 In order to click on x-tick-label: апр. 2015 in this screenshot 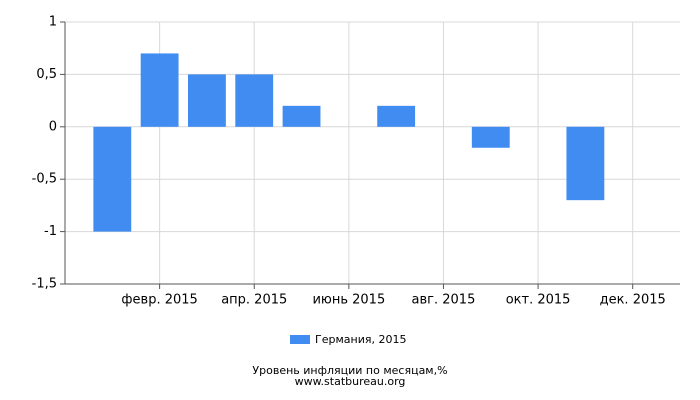, I will do `click(254, 300)`.